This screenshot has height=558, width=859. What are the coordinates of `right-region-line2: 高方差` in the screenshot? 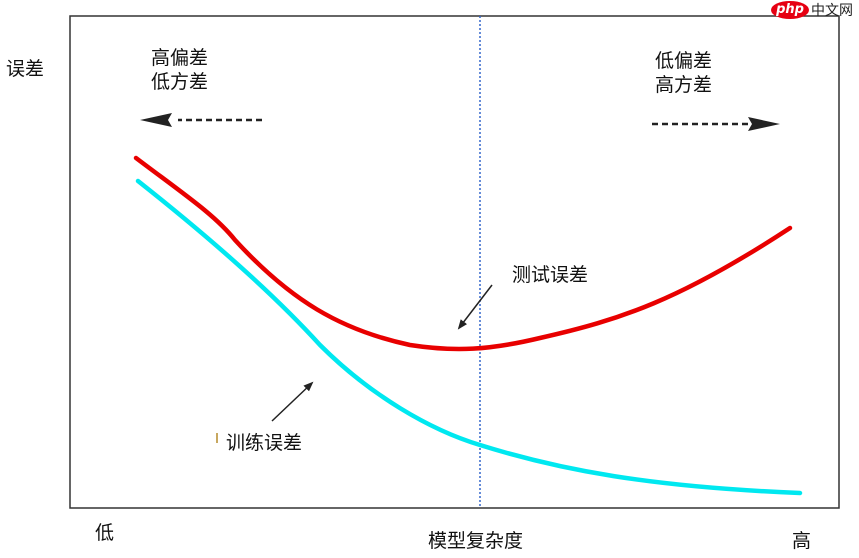 It's located at (684, 85).